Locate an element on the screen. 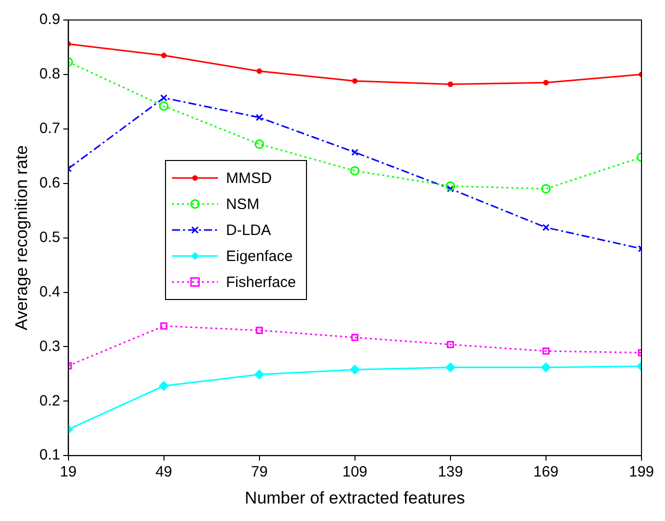  y-tick-label: 0.2 is located at coordinates (49, 401).